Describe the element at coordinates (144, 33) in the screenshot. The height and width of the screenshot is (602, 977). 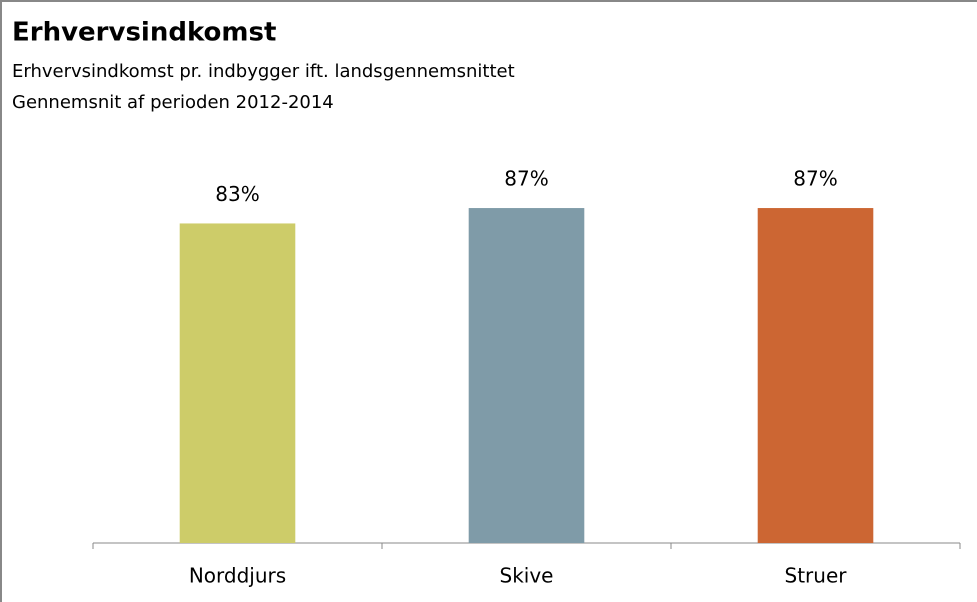
I see `chart-title: Erhvervsindkomst` at that location.